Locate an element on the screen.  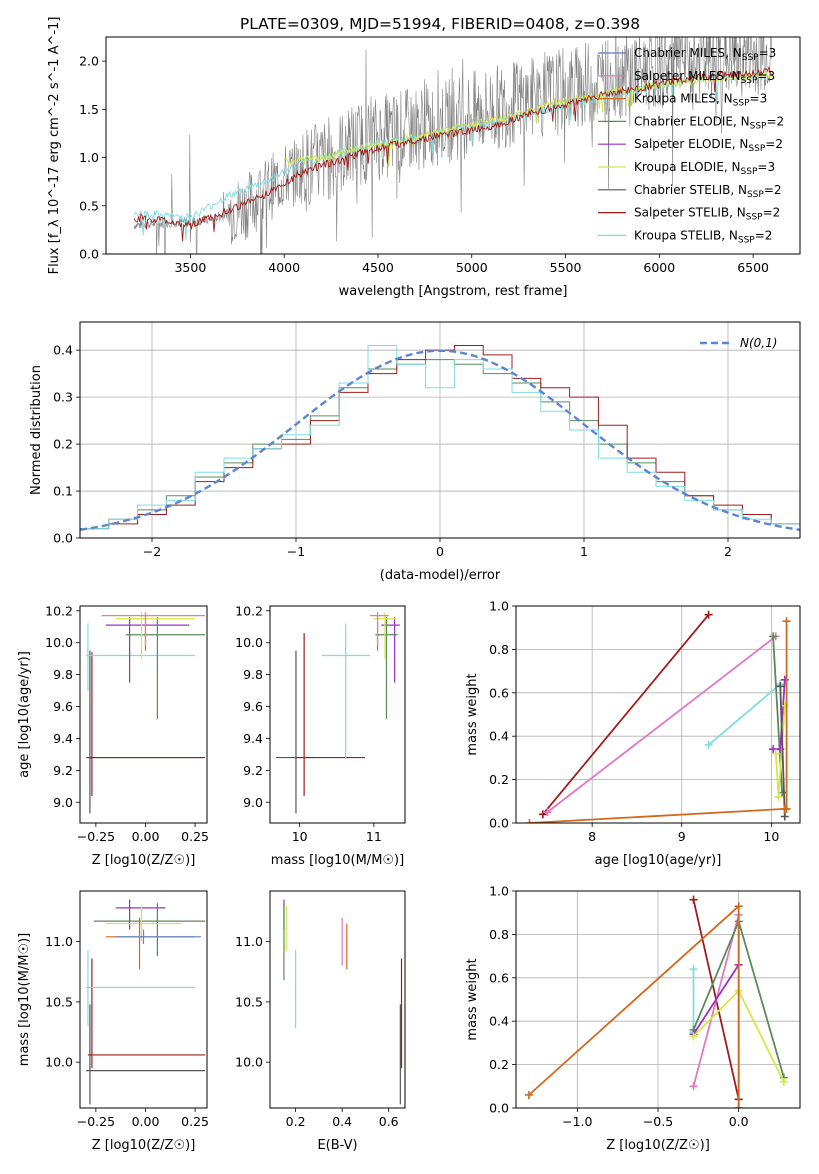
x-tick-label: 0.6 is located at coordinates (389, 1121).